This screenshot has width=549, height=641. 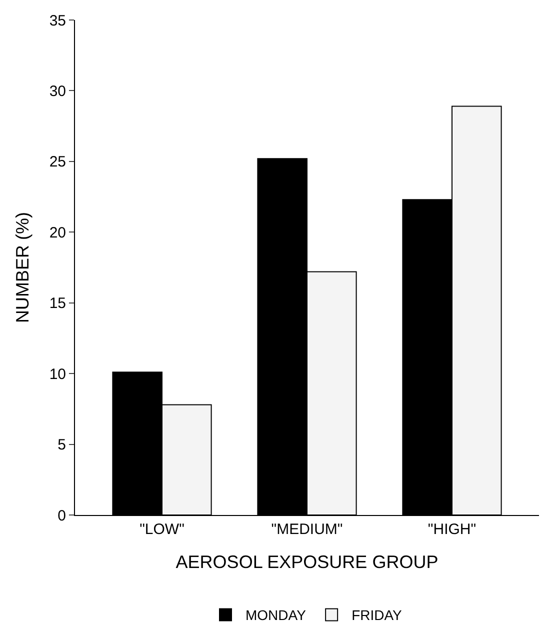 I want to click on y-tick-label: 0, so click(x=62, y=515).